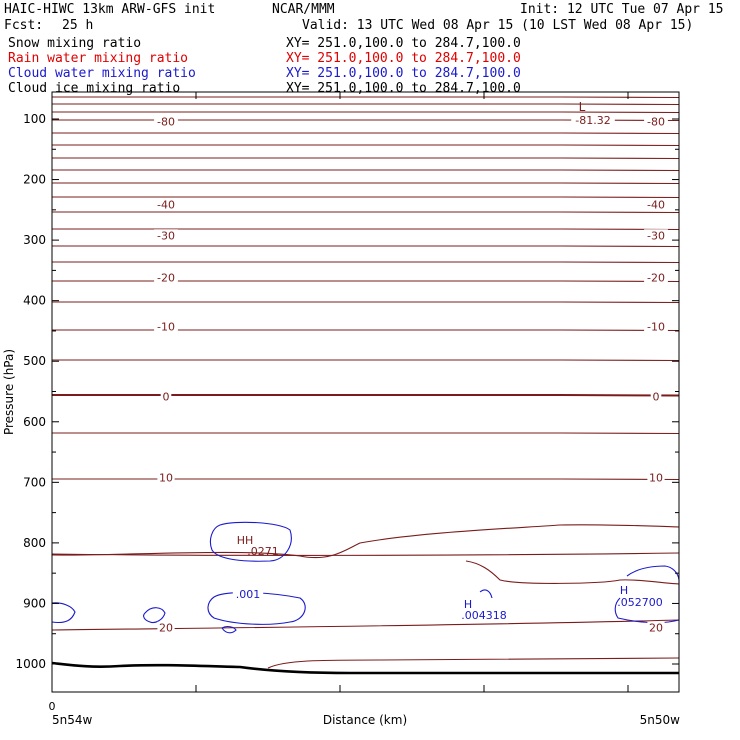 This screenshot has height=740, width=740. What do you see at coordinates (245, 540) in the screenshot?
I see `cloud-max-marker: HH` at bounding box center [245, 540].